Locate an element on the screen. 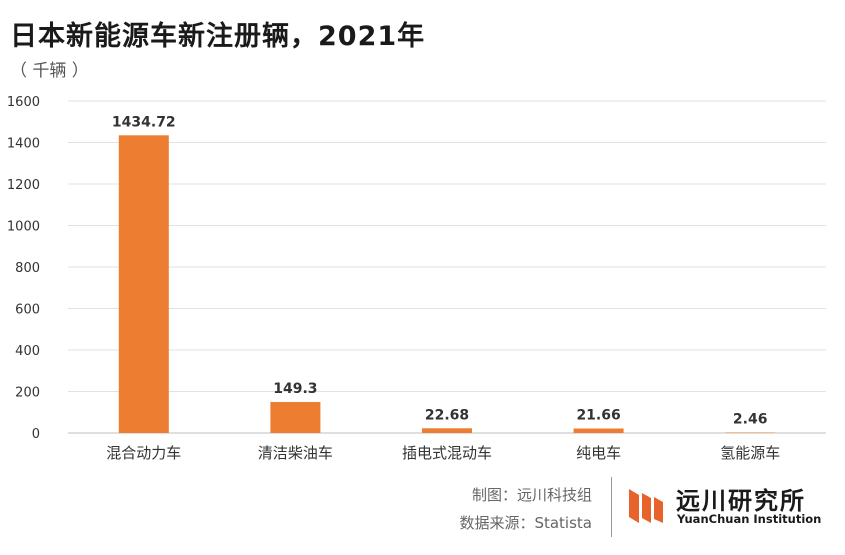  value-label: 21.66 is located at coordinates (598, 416).